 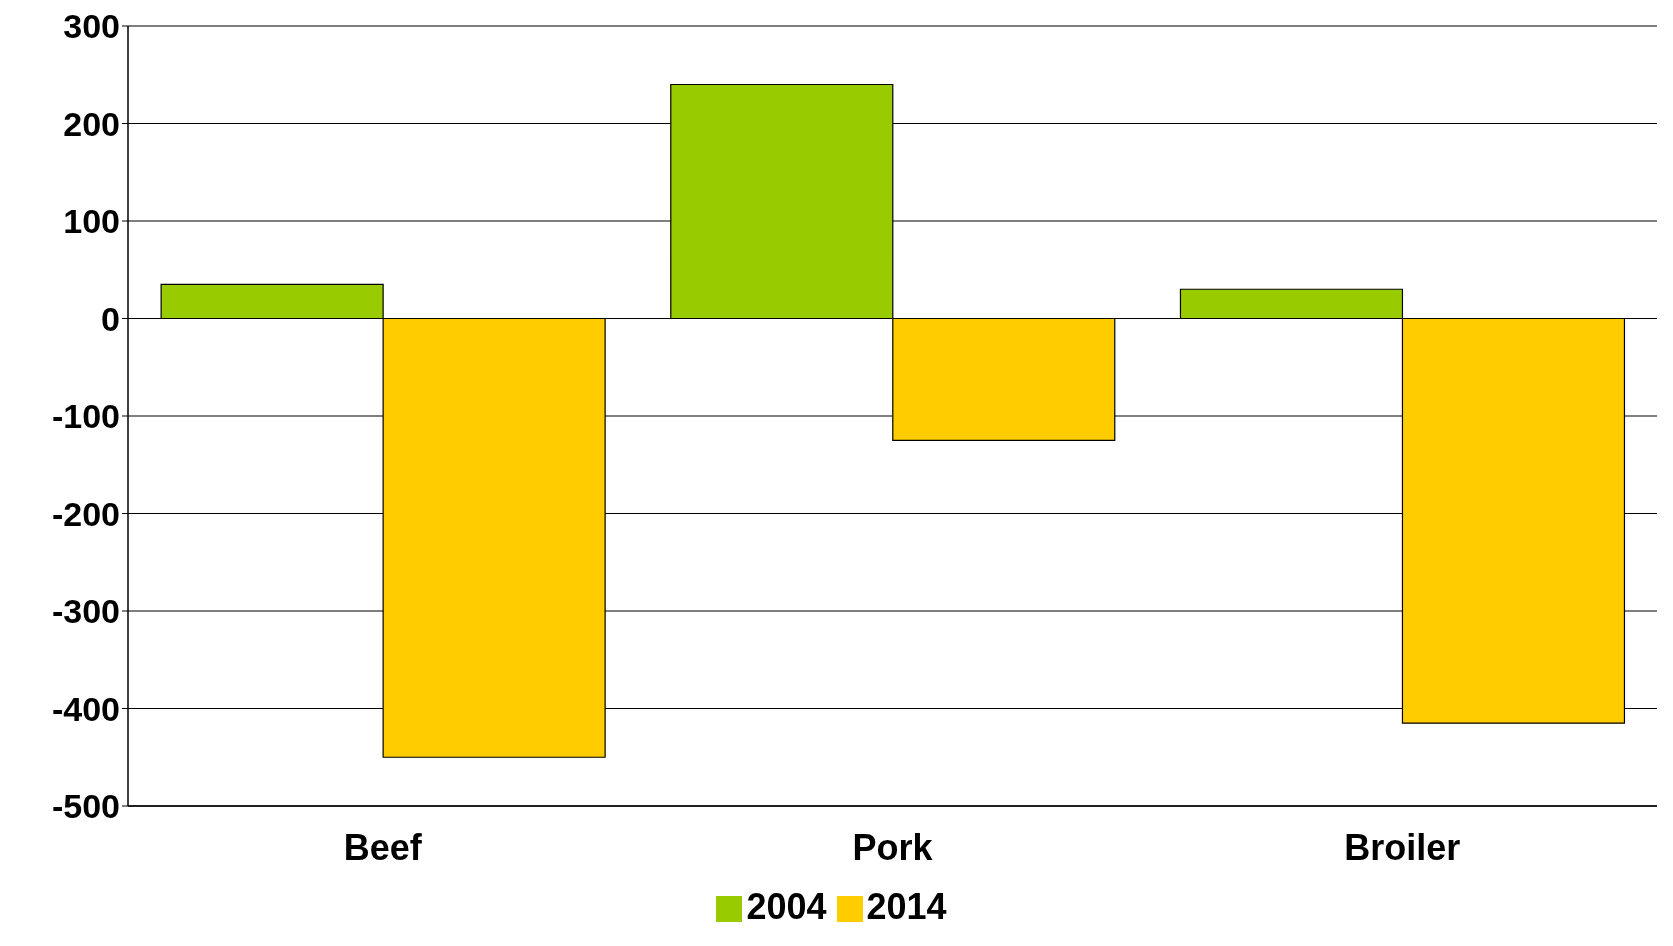 What do you see at coordinates (85, 708) in the screenshot?
I see `y-tick-label: -400` at bounding box center [85, 708].